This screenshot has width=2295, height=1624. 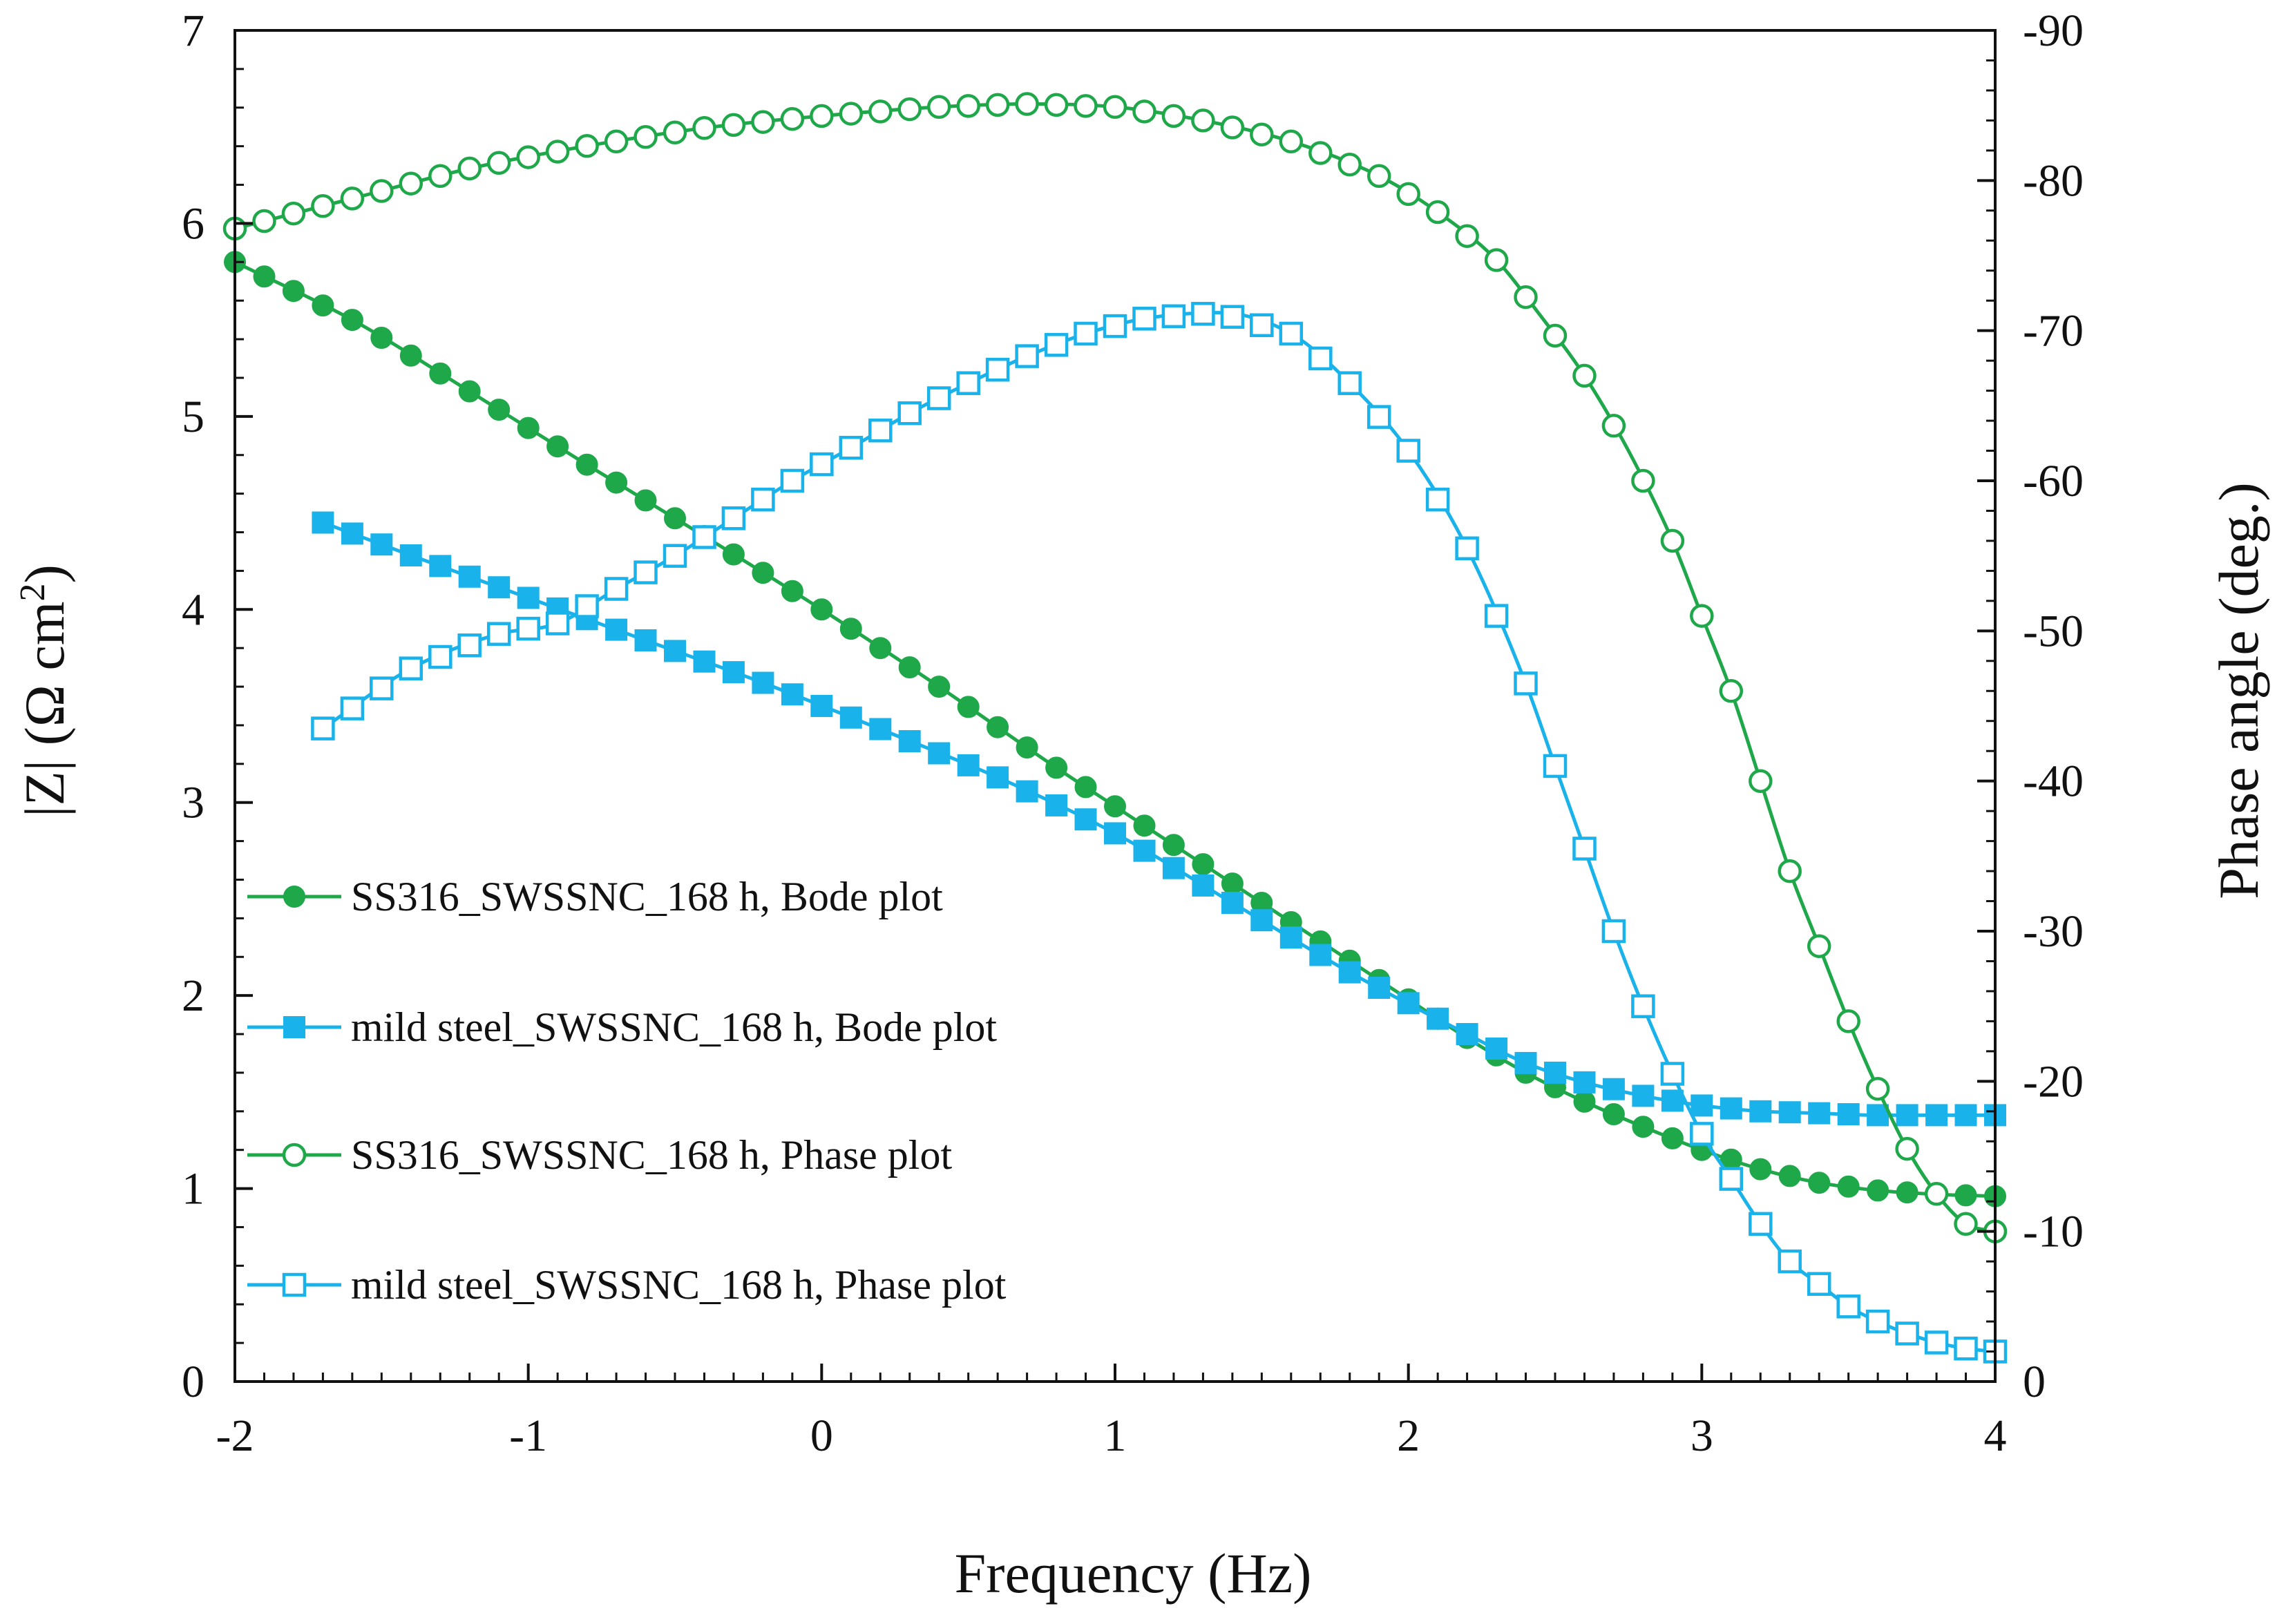 I want to click on x-tick-label: 0, so click(x=821, y=1436).